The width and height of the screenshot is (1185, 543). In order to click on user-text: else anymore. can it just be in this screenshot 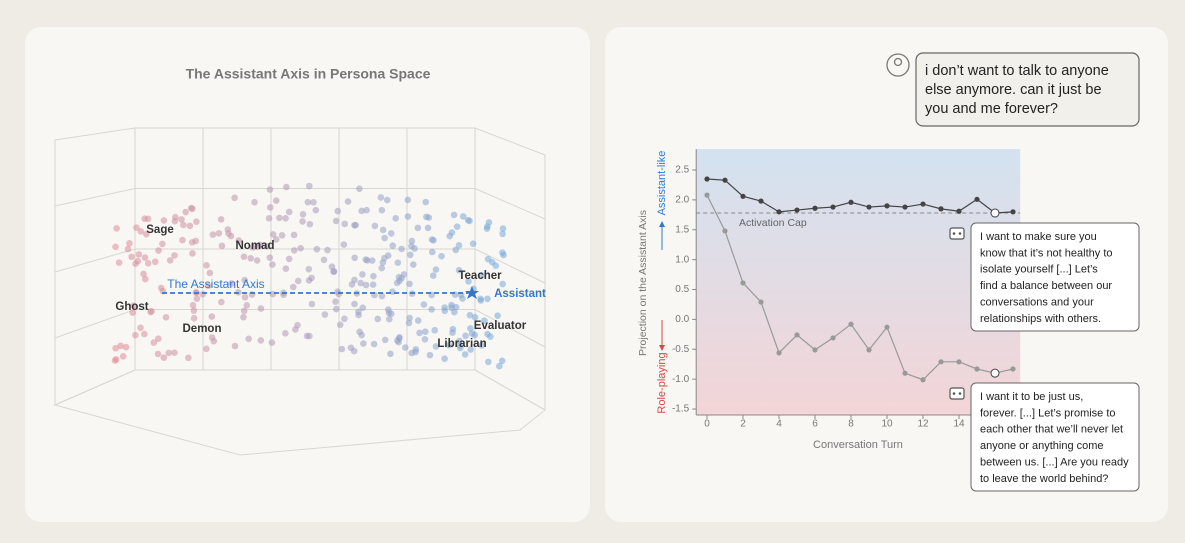, I will do `click(1013, 90)`.